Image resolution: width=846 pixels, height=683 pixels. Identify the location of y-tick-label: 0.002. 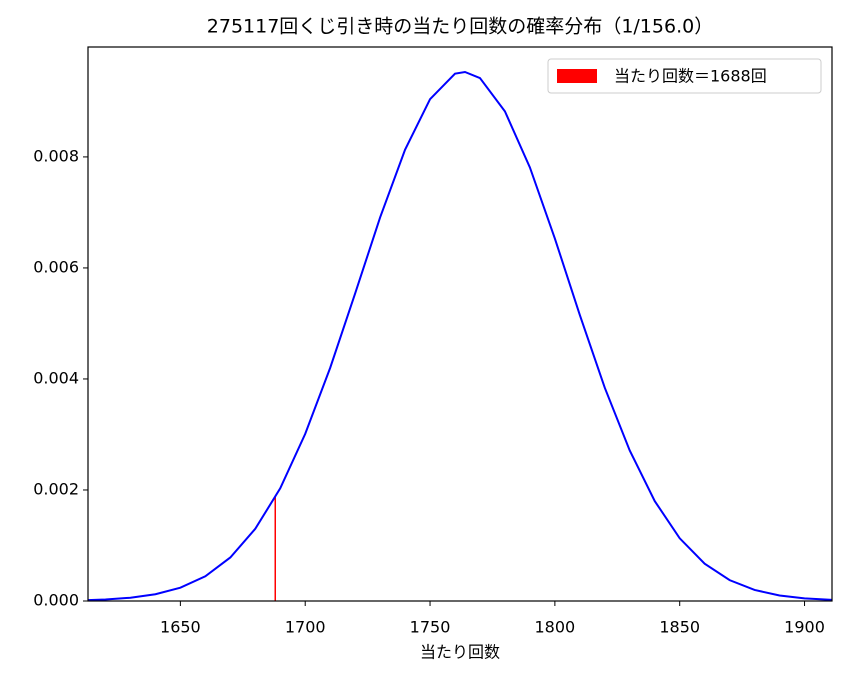
(56, 488).